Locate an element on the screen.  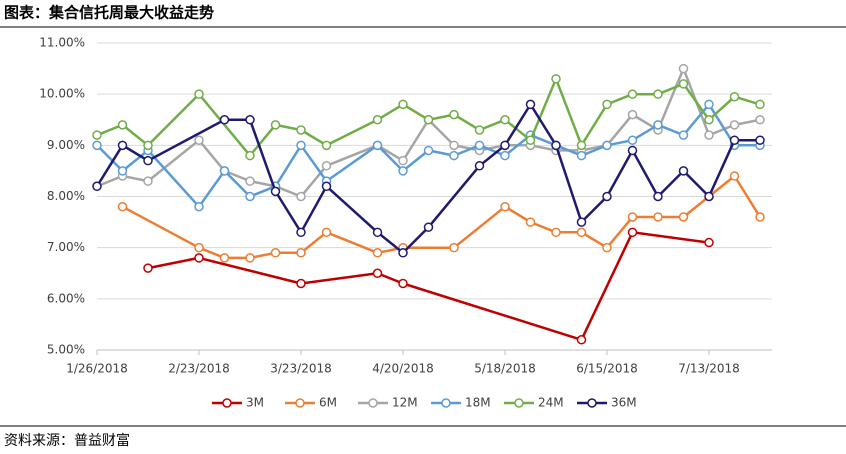
y-tick-label: 5.00% is located at coordinates (66, 350).